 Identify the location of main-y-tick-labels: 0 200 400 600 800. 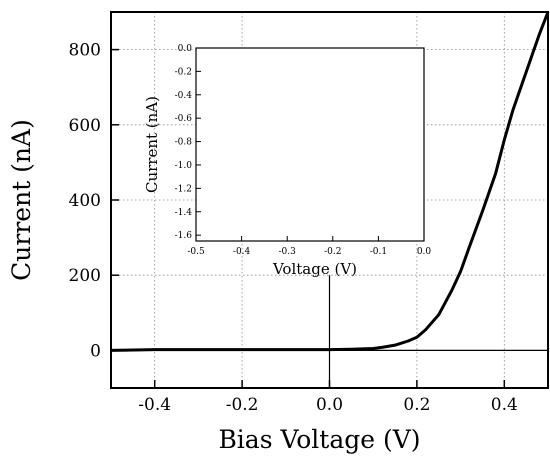
(85, 201).